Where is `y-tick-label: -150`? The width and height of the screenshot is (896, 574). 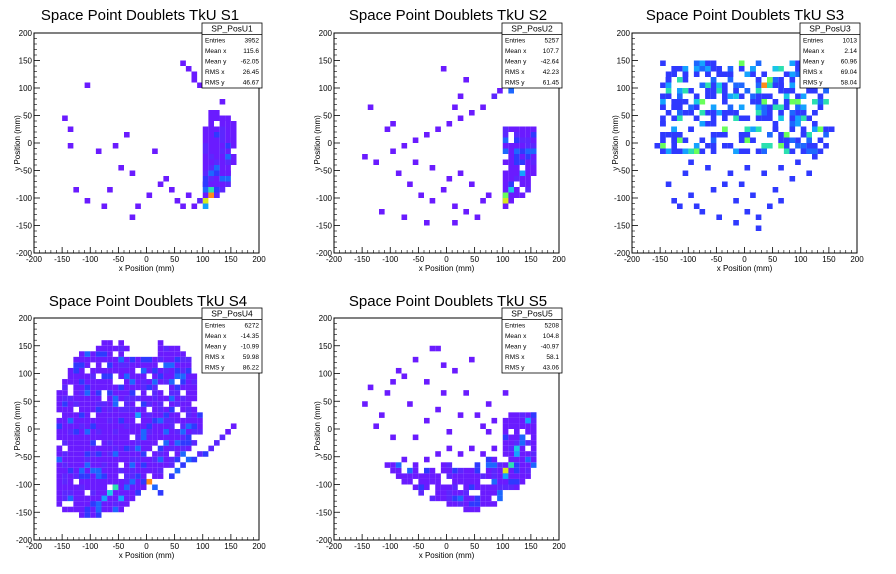
y-tick-label: -150 is located at coordinates (324, 512).